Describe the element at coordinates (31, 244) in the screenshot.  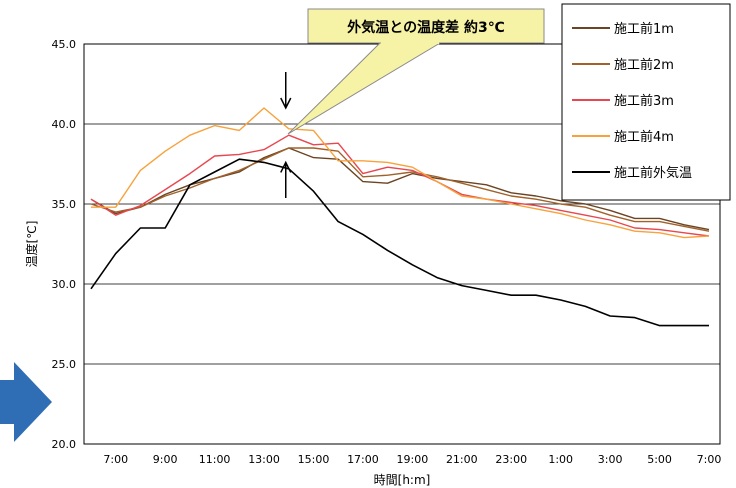
I see `y-axis-title: 温度[℃]` at that location.